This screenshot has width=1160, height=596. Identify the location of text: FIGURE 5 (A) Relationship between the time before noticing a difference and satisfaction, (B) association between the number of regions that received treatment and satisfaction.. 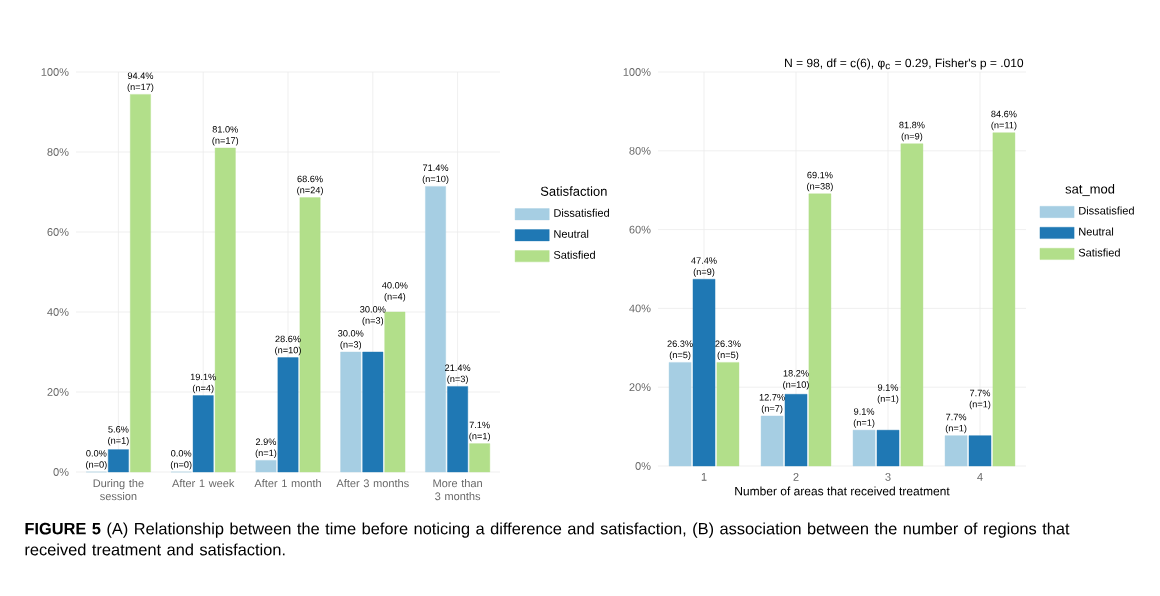
(547, 539).